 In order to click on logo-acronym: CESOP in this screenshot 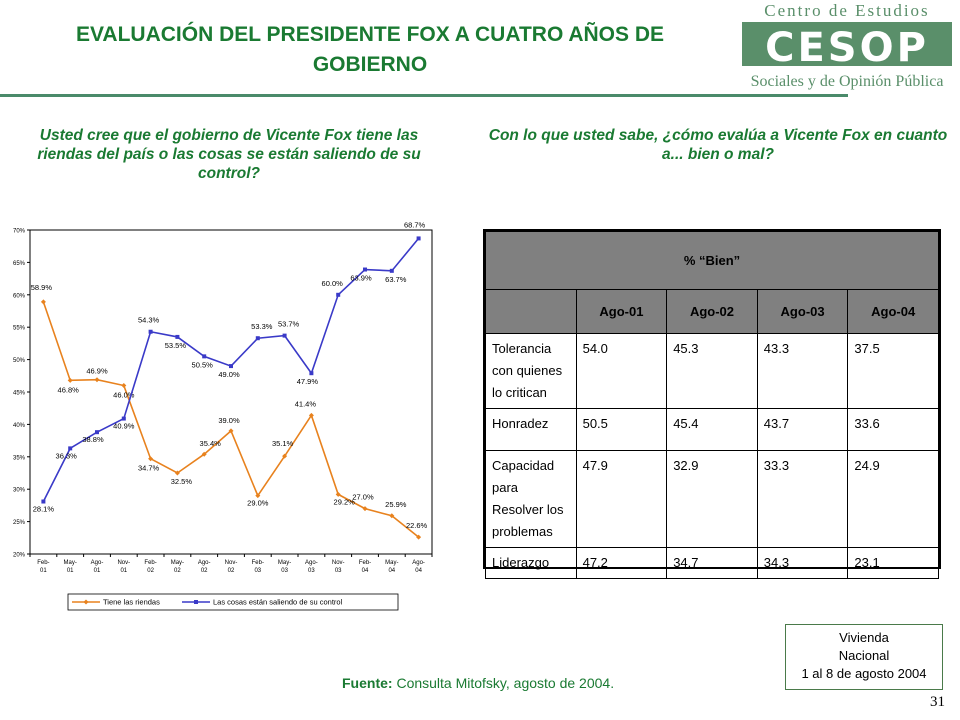, I will do `click(847, 48)`.